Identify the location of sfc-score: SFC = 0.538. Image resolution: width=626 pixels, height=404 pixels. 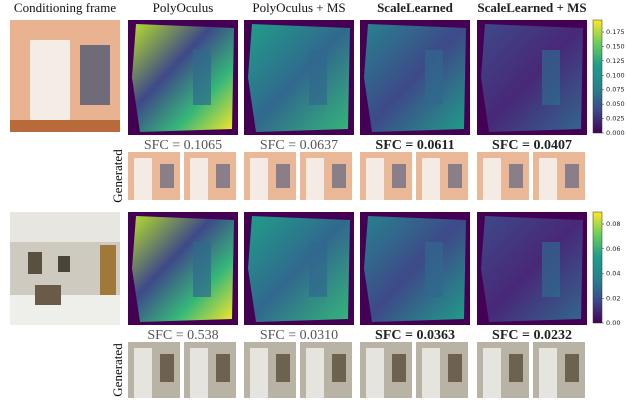
(182, 335).